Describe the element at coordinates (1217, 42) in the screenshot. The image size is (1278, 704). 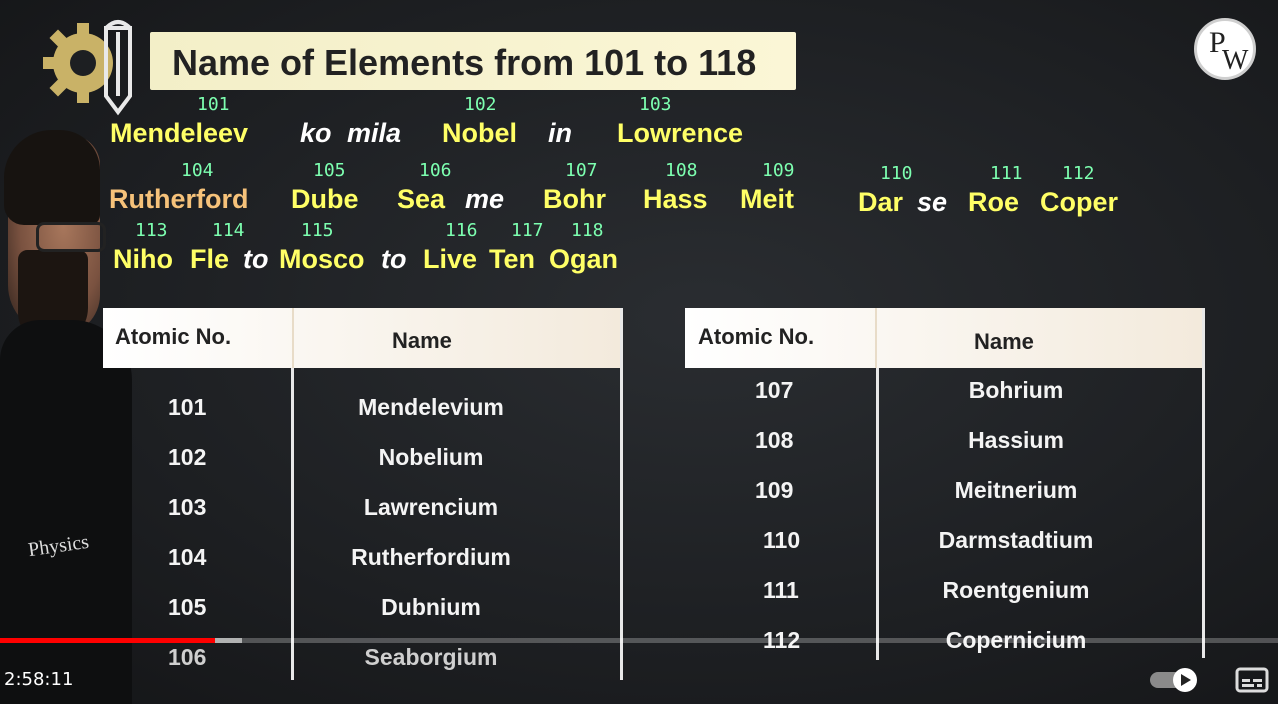
I see `logo-letter-p: P` at that location.